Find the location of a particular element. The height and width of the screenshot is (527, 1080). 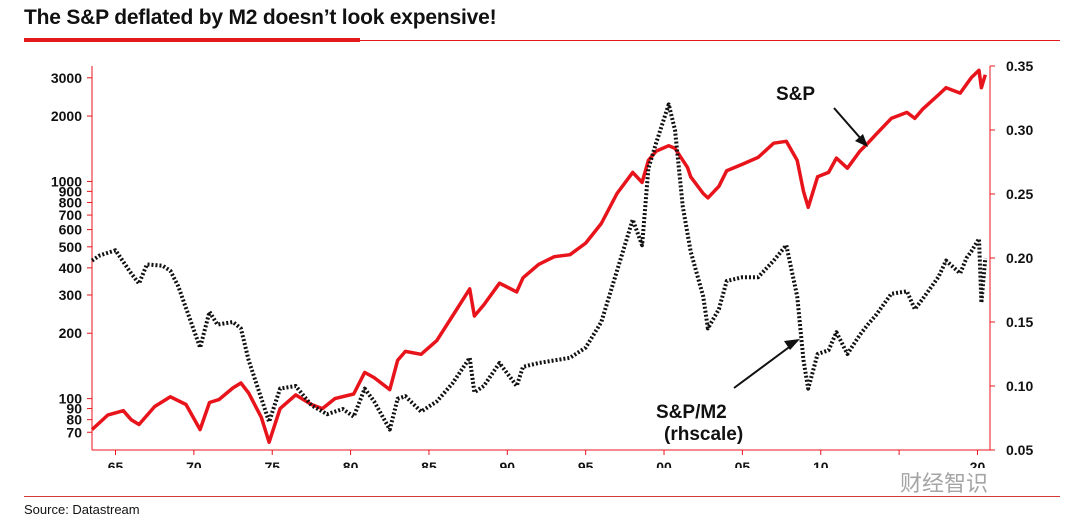

x-tick-label: 75 is located at coordinates (272, 463).